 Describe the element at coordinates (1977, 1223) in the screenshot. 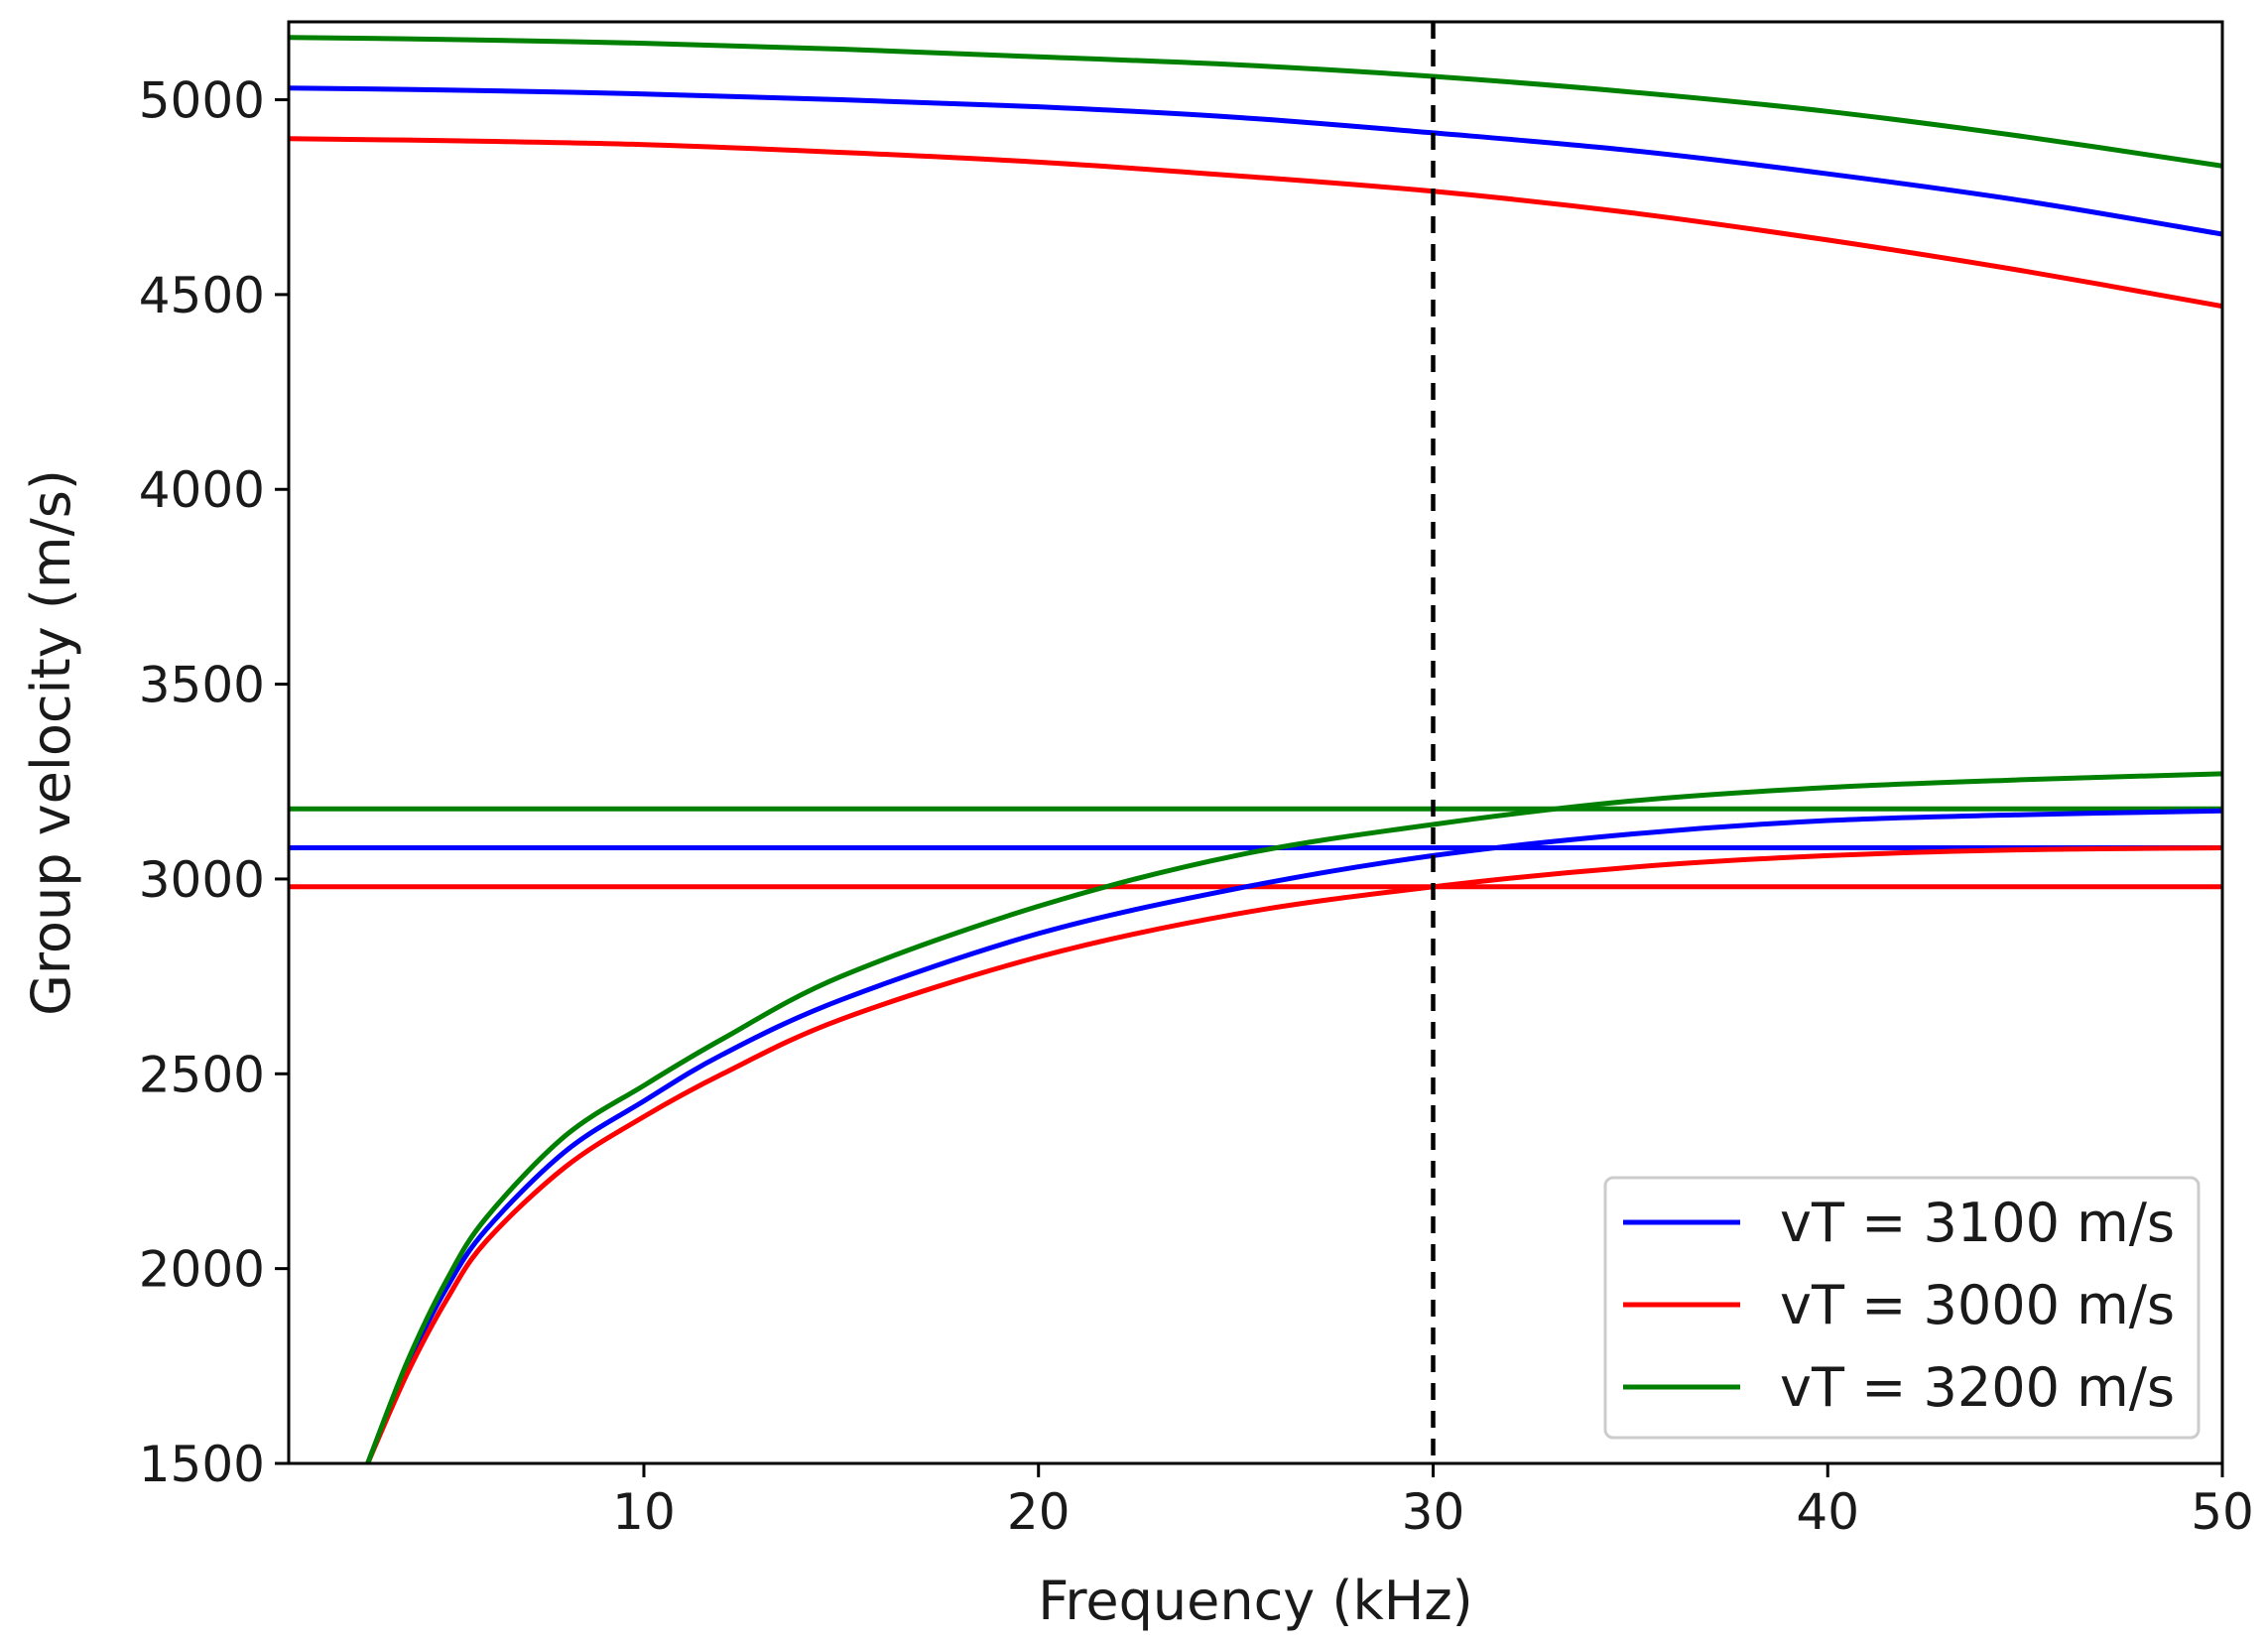

I see `legend-label-0: vT = 3100 m/s` at that location.